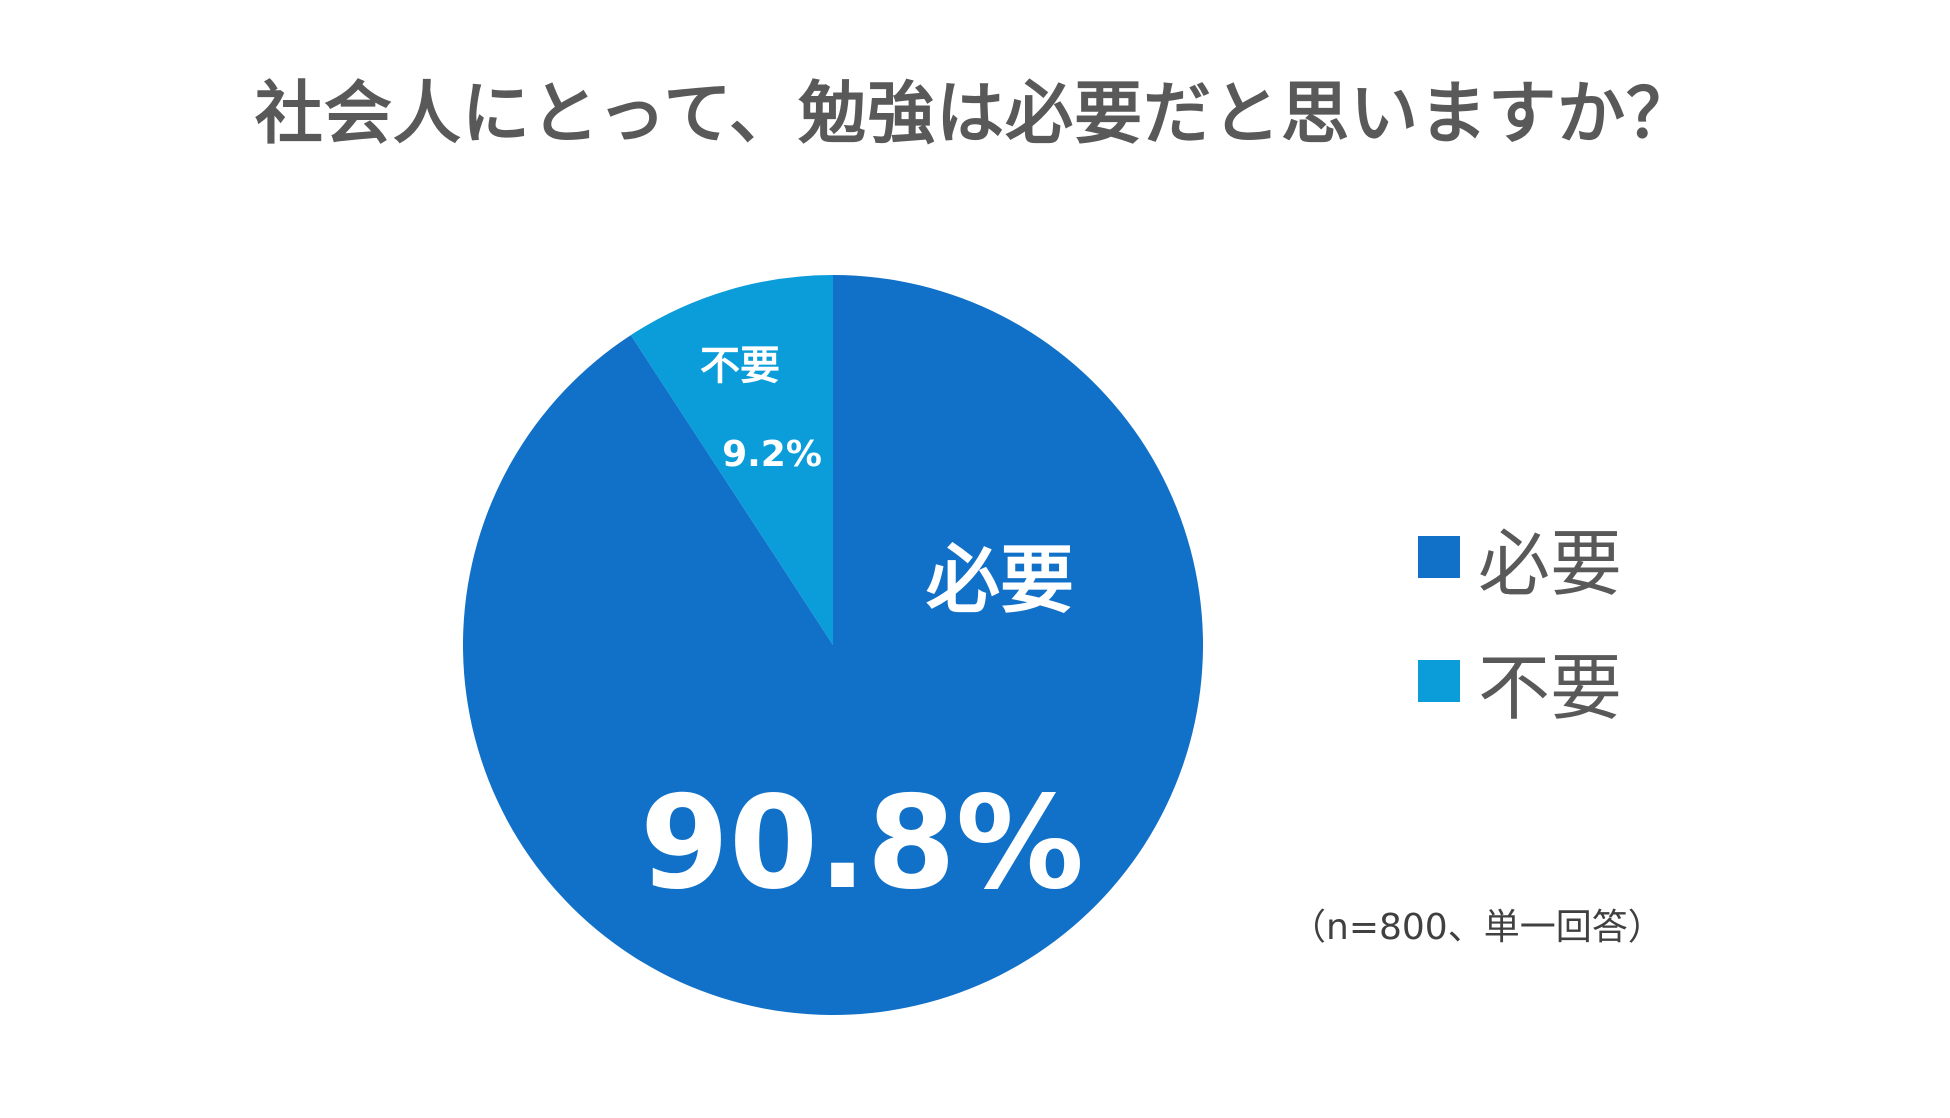  What do you see at coordinates (1477, 927) in the screenshot?
I see `sample-note: （n=800、単一回答）` at bounding box center [1477, 927].